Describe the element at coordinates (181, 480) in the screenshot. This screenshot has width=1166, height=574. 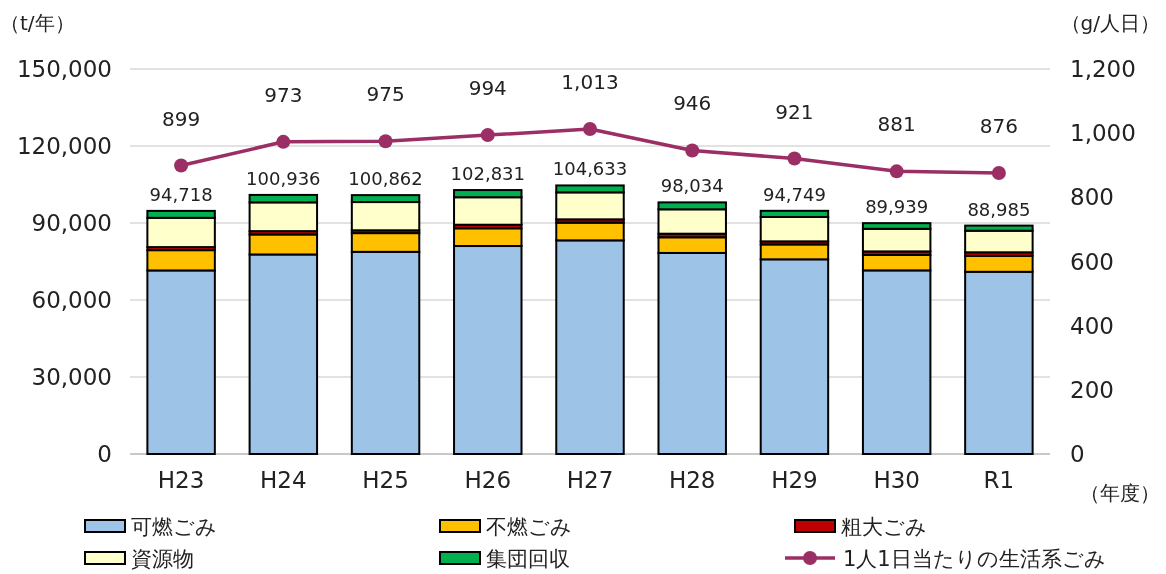
I see `x-tick-label: H23` at that location.